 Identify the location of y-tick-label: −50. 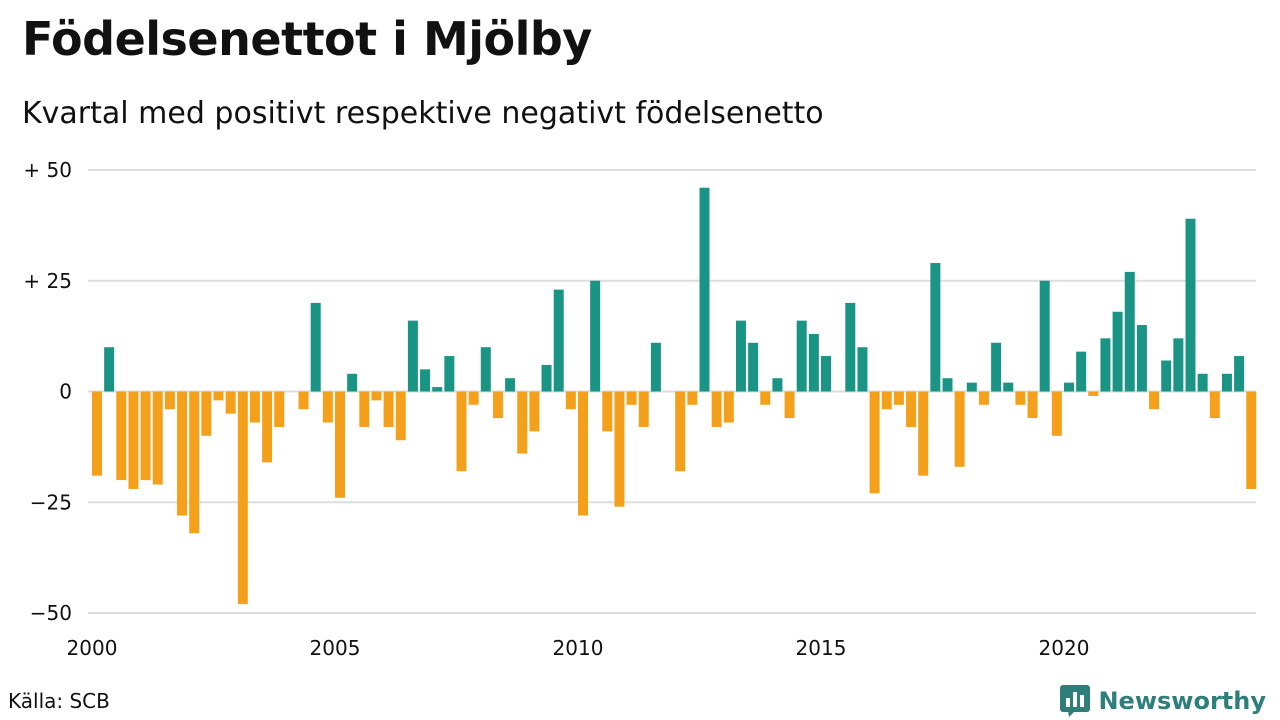
(51, 613).